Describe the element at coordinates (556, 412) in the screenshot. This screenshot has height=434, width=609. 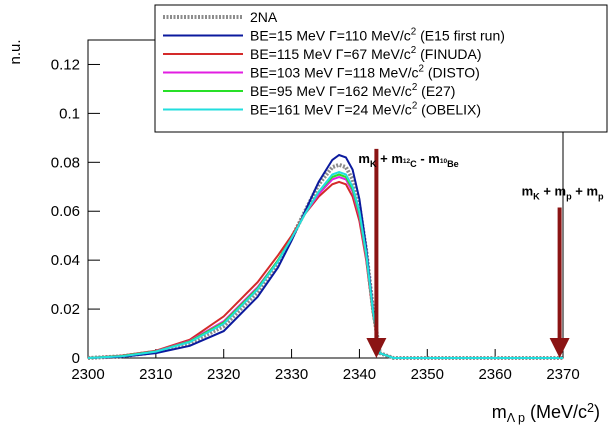
I see `text-part: (MeV/c` at that location.